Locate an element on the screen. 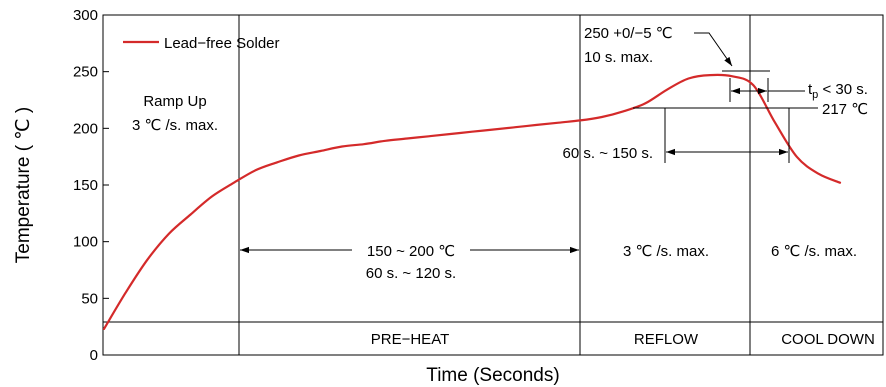 Image resolution: width=886 pixels, height=387 pixels. y-tick-label-100: 100 is located at coordinates (85, 242).